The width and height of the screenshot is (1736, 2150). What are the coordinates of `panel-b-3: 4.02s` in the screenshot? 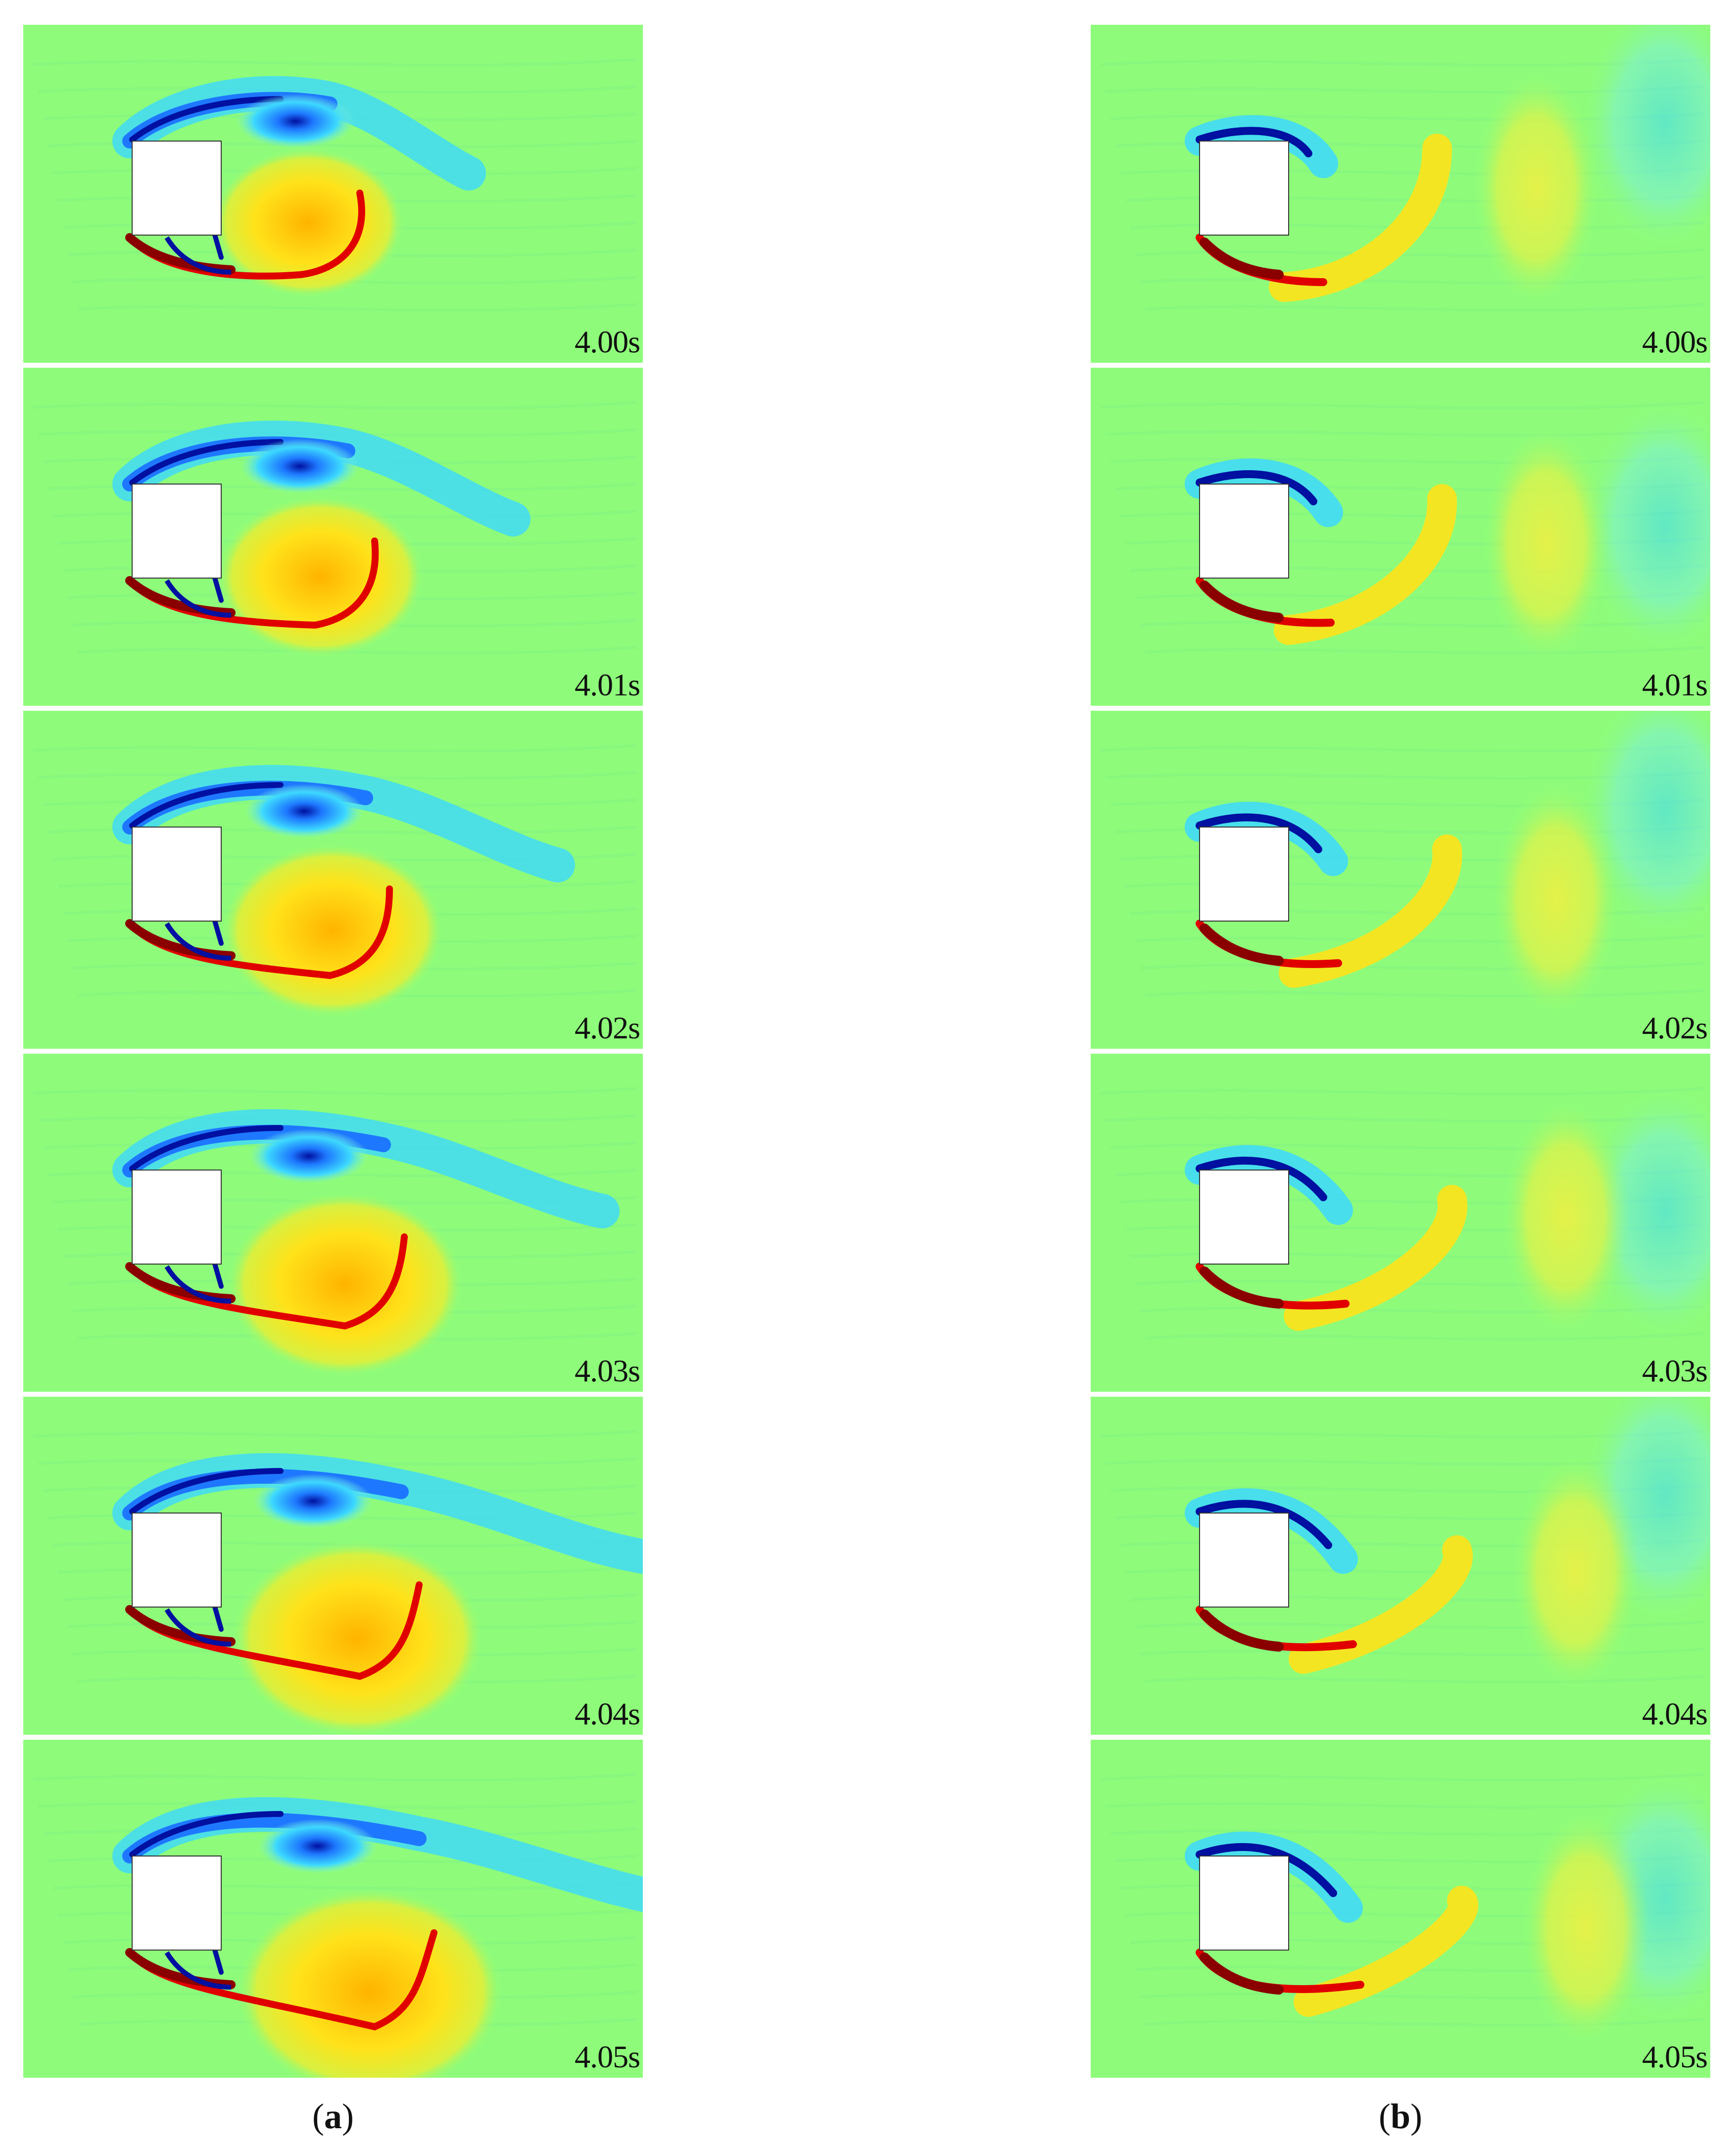 It's located at (1400, 880).